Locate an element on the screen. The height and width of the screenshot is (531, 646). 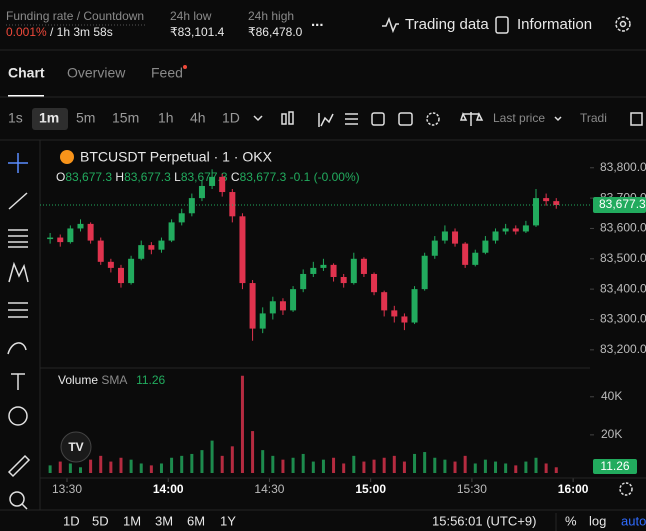
template-icon is located at coordinates (351, 119).